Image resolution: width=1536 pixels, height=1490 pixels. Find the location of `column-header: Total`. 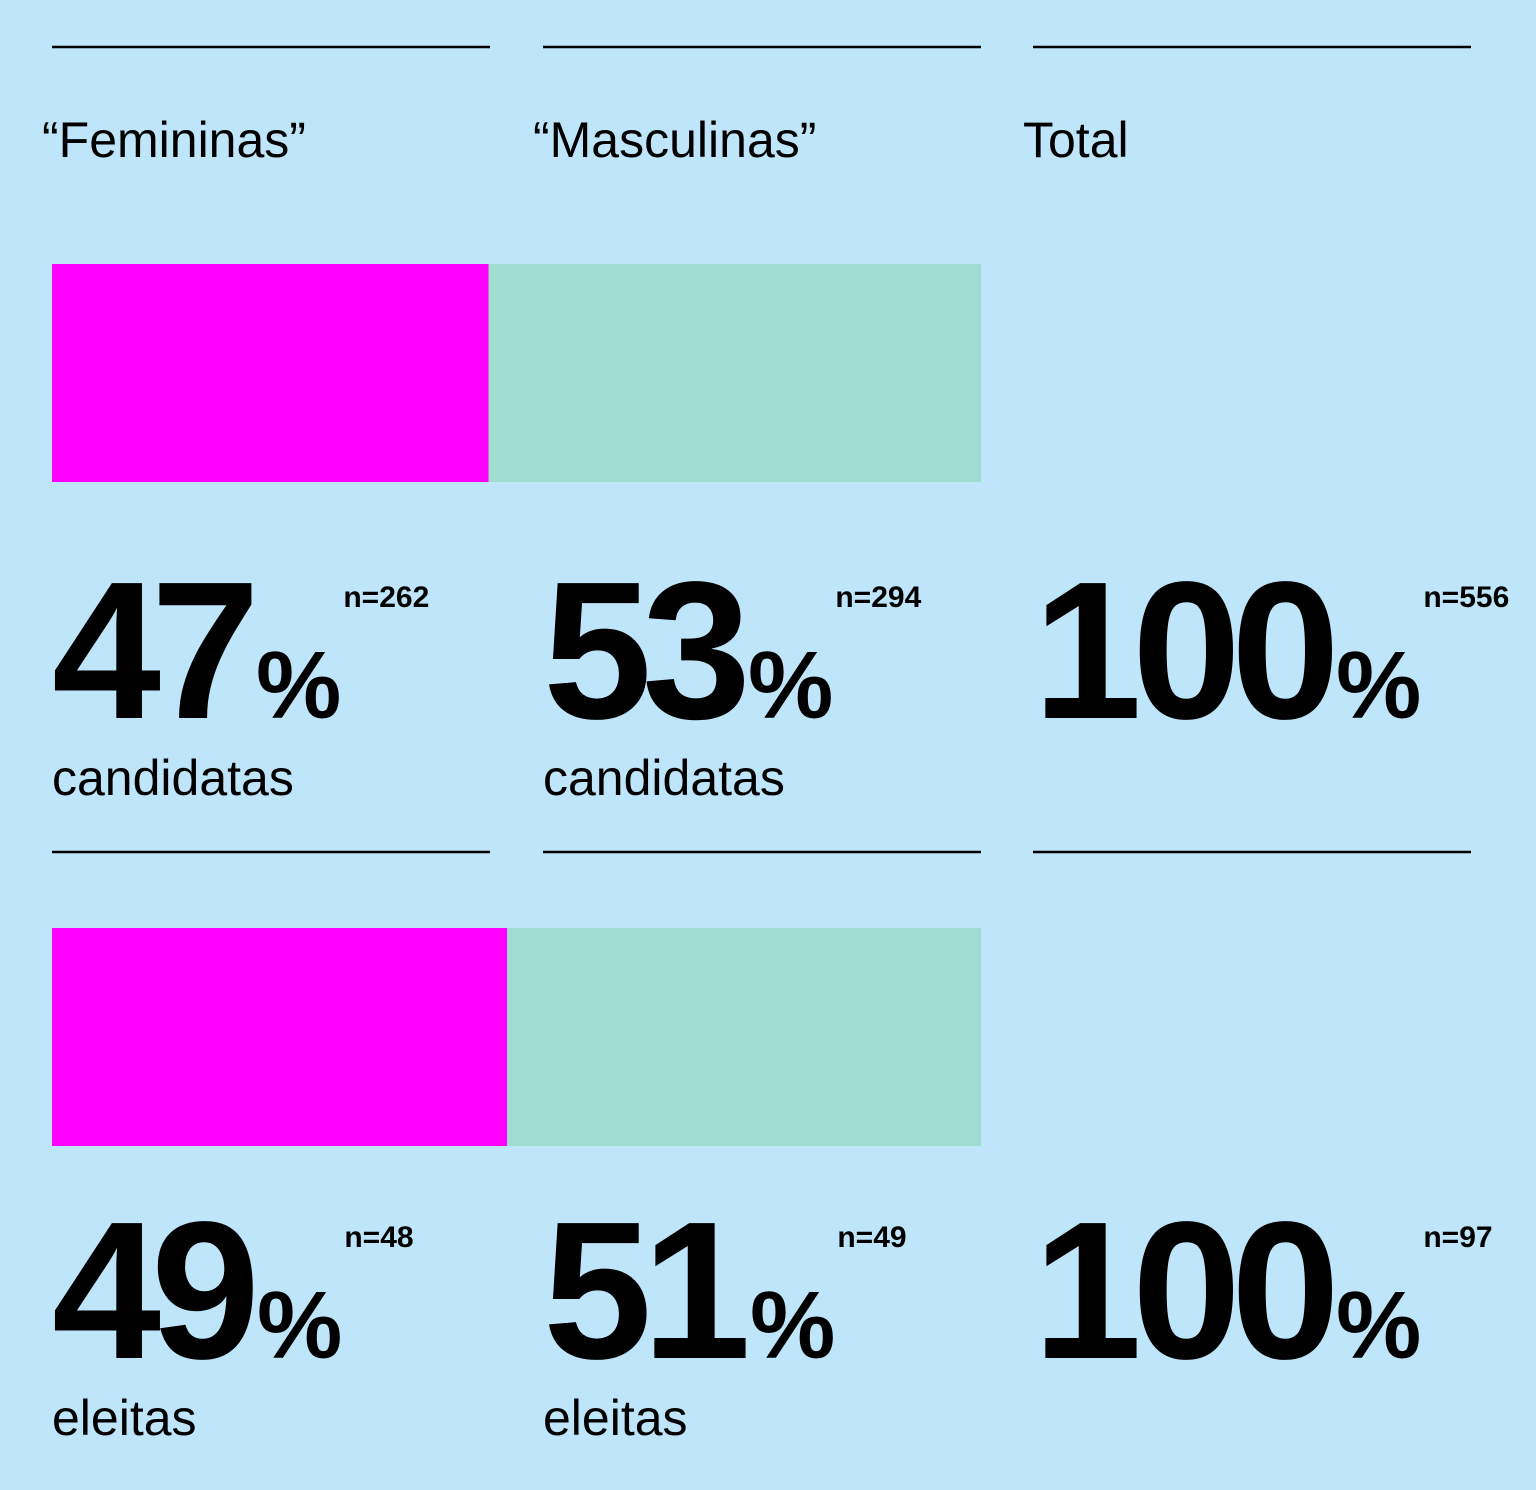

column-header: Total is located at coordinates (1076, 140).